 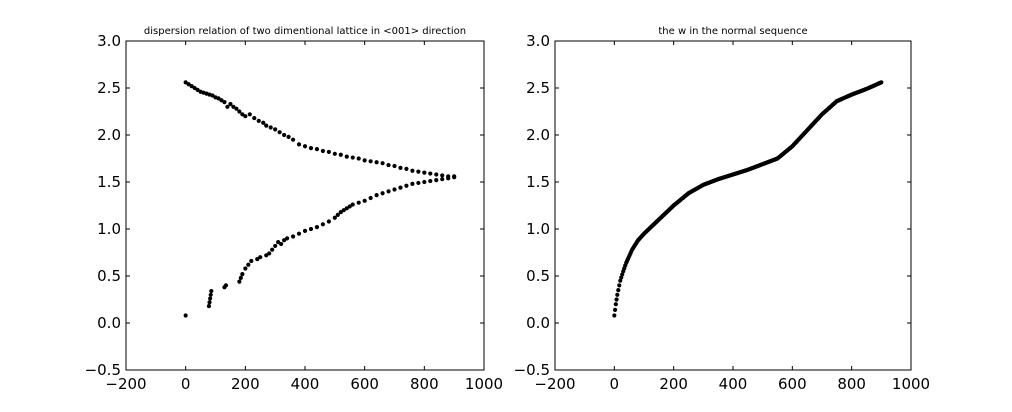 I want to click on chart-left-xtick-label: 400, so click(x=305, y=384).